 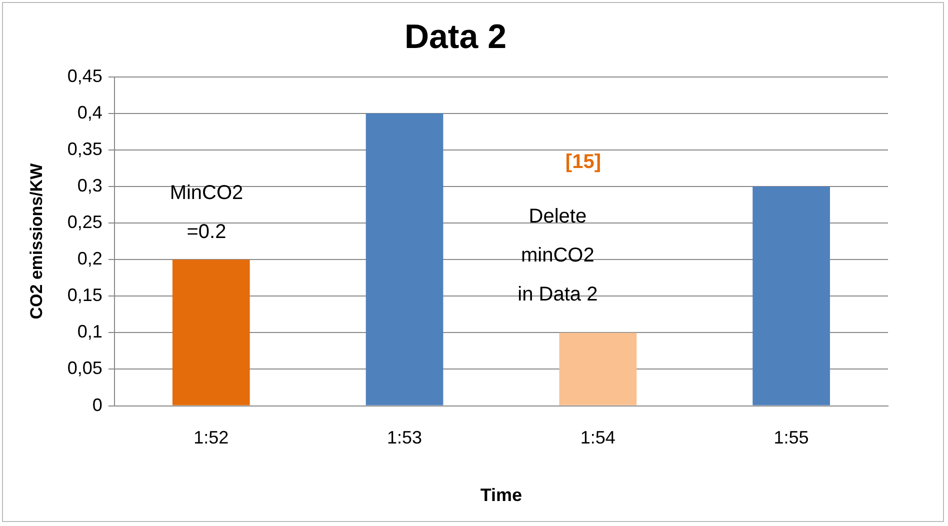 What do you see at coordinates (89, 112) in the screenshot?
I see `y-tick-label: 0,4` at bounding box center [89, 112].